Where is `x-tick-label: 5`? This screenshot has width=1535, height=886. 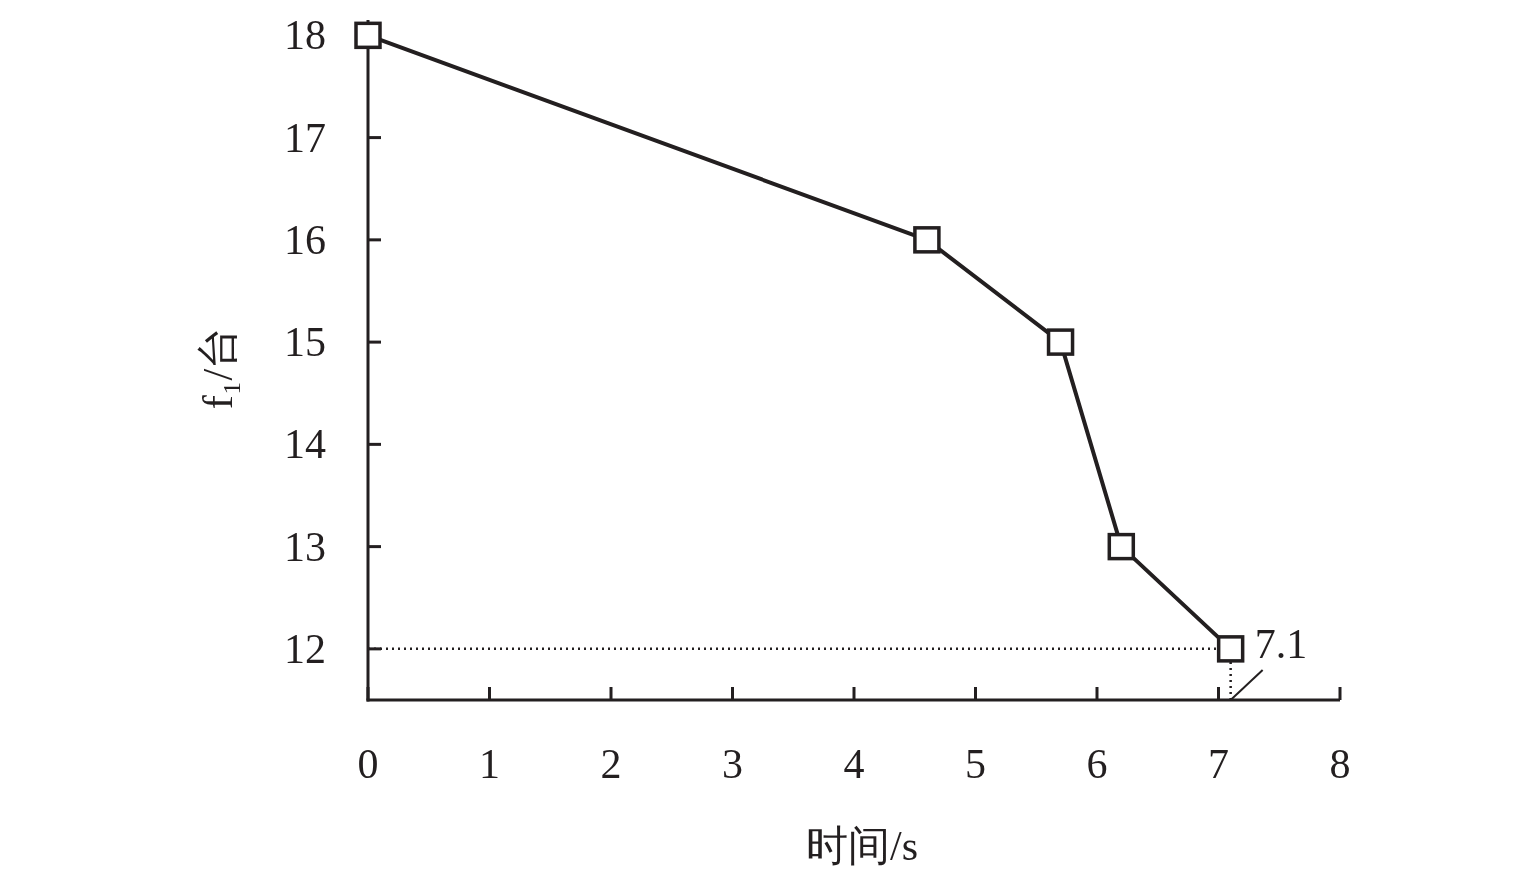 x-tick-label: 5 is located at coordinates (975, 764).